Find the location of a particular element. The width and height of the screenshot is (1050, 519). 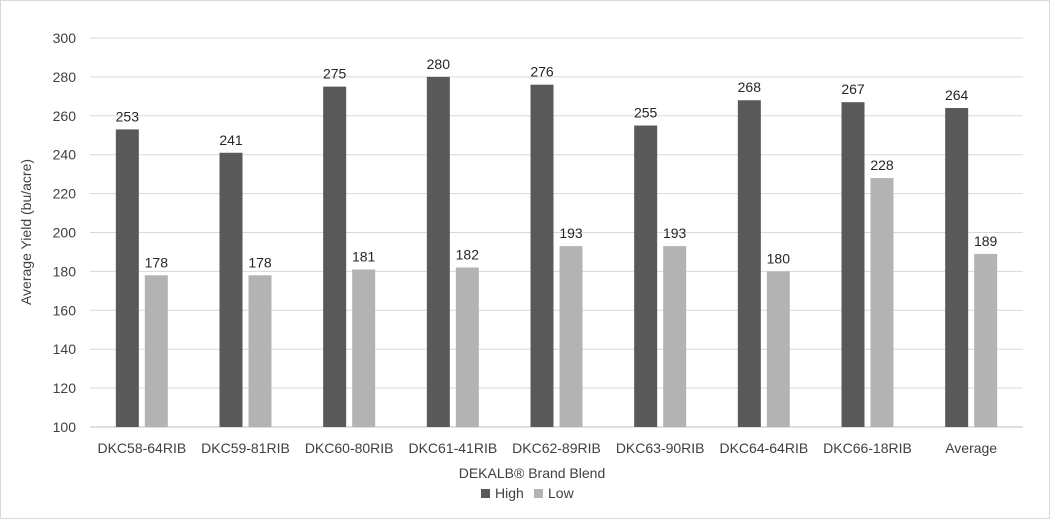

data-label: 189 is located at coordinates (986, 241).